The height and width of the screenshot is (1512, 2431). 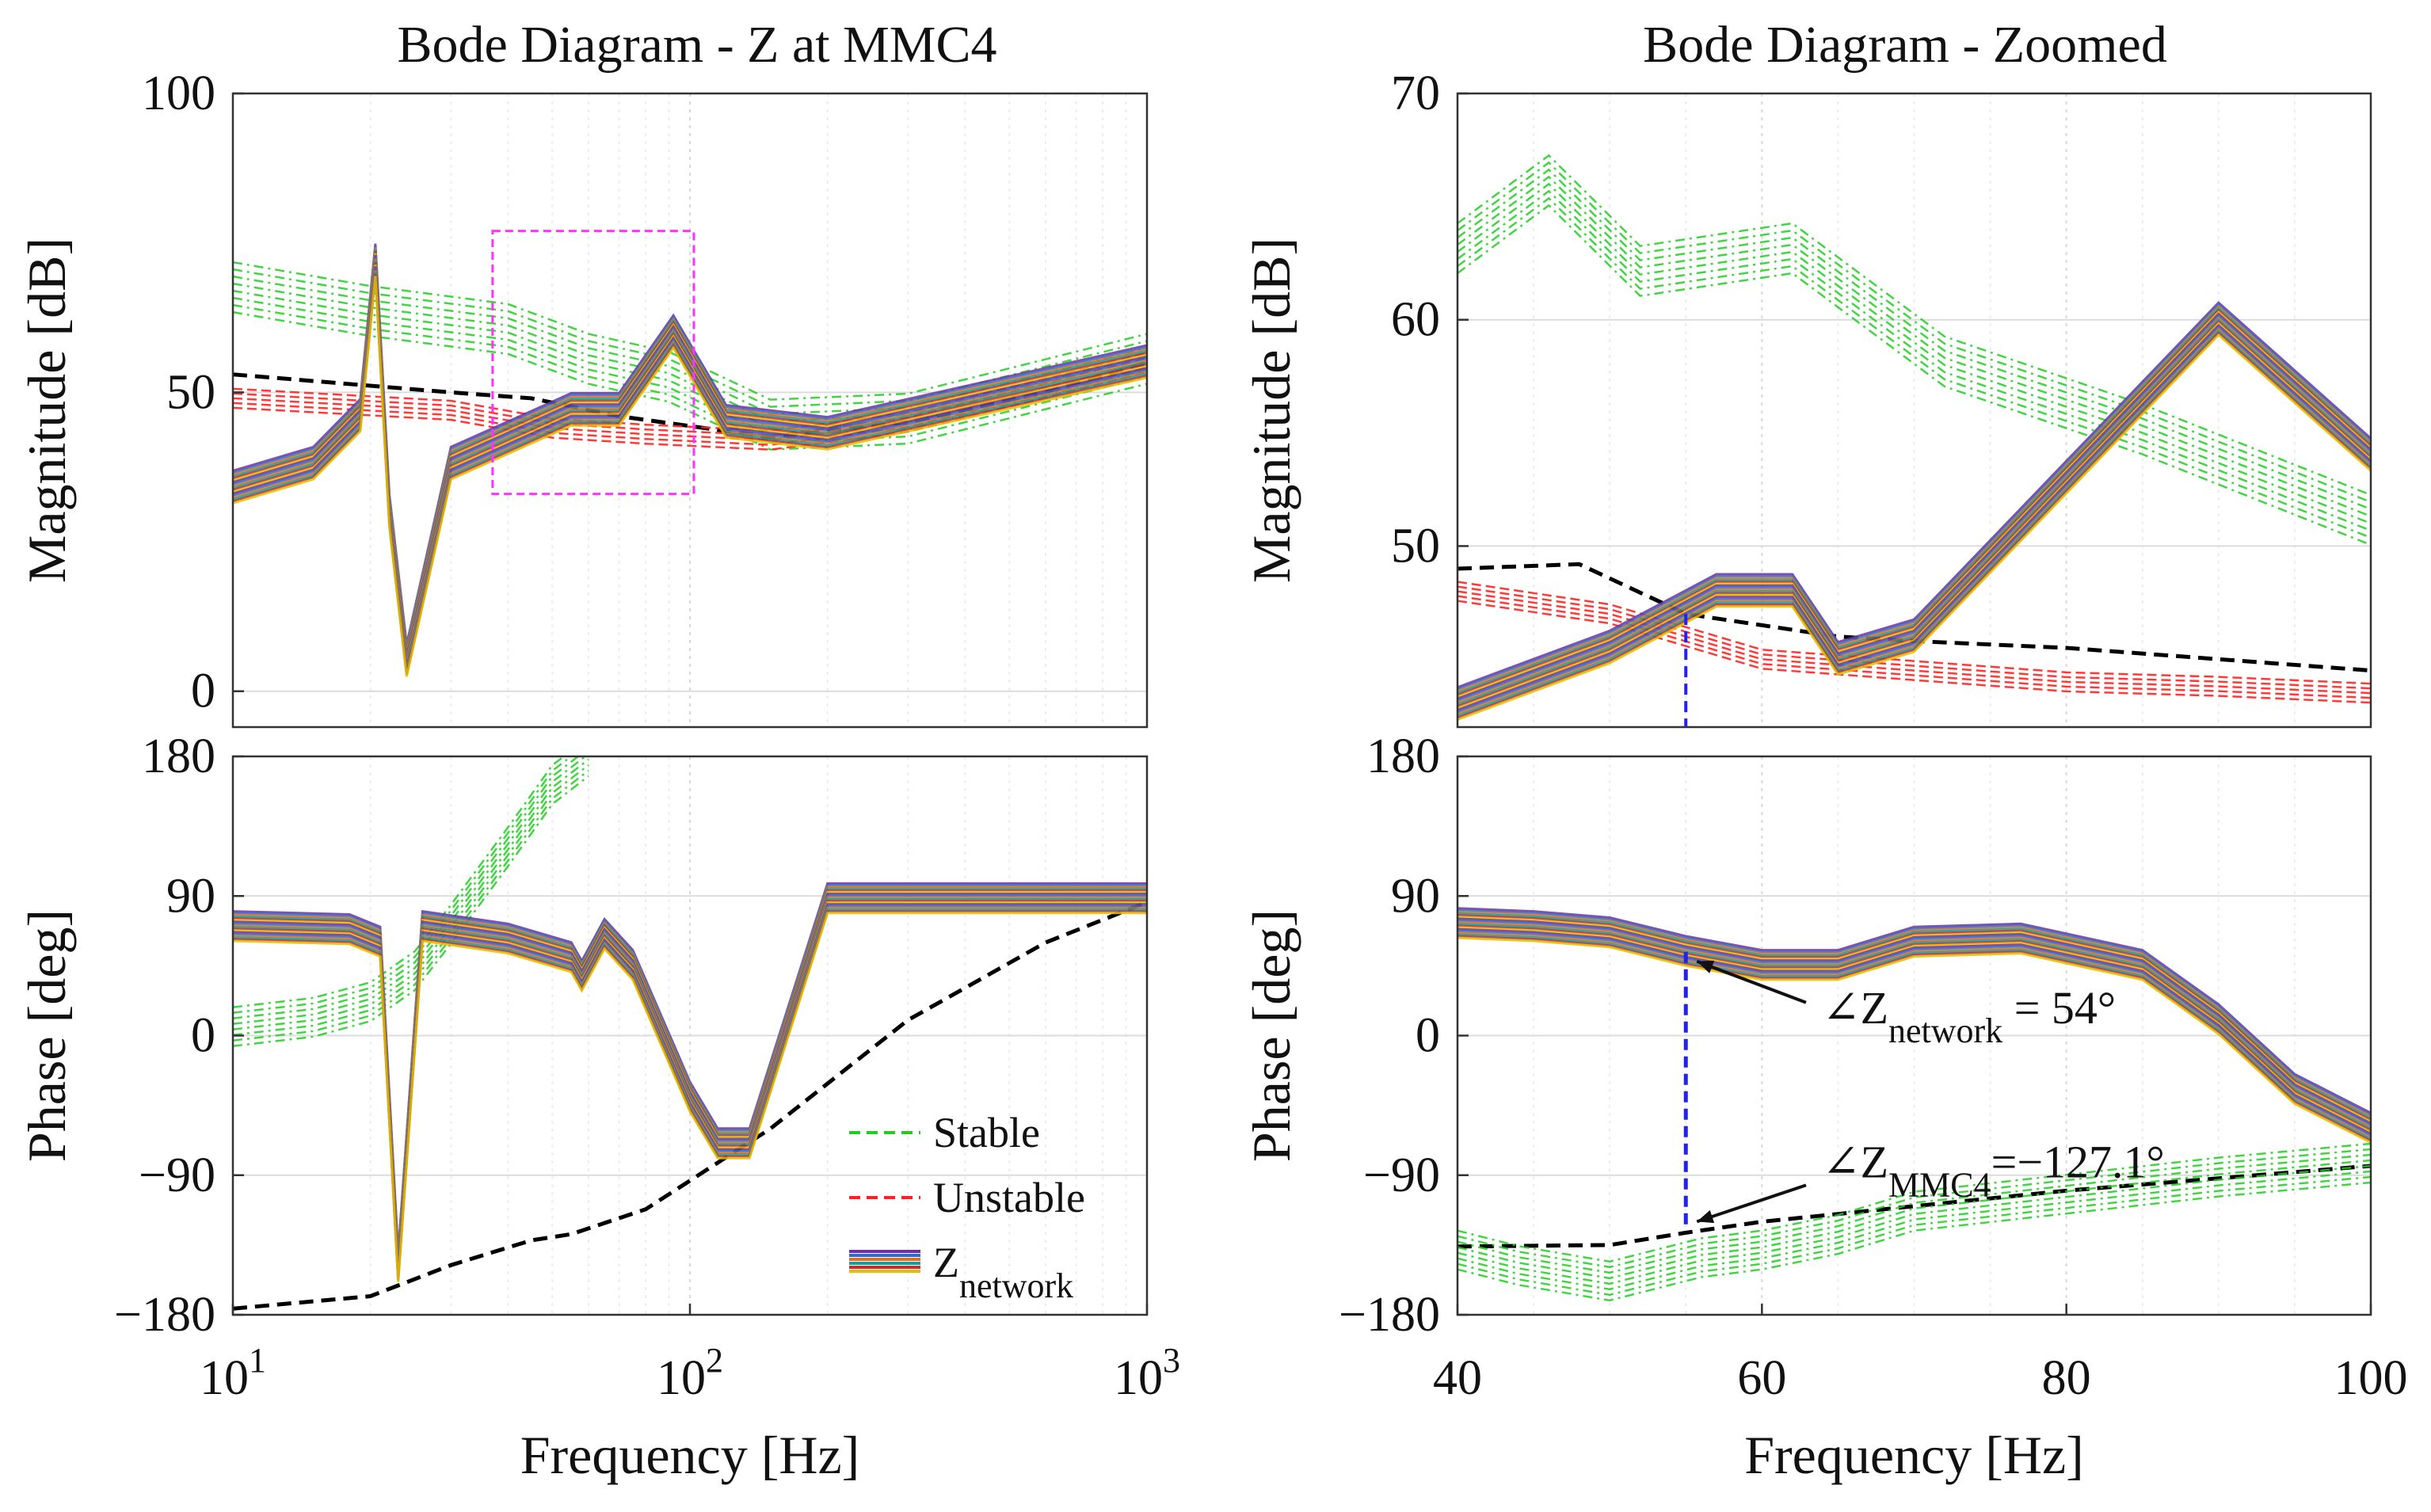 What do you see at coordinates (190, 392) in the screenshot?
I see `y-tick-label: 50` at bounding box center [190, 392].